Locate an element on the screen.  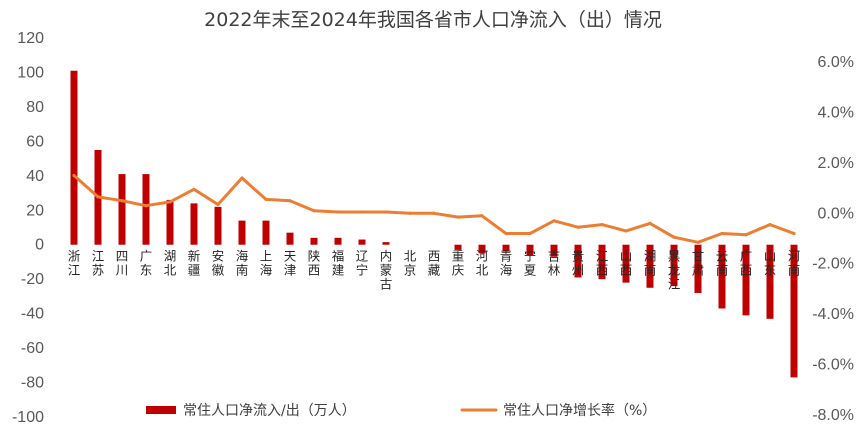
category-label: 广东 is located at coordinates (146, 263).